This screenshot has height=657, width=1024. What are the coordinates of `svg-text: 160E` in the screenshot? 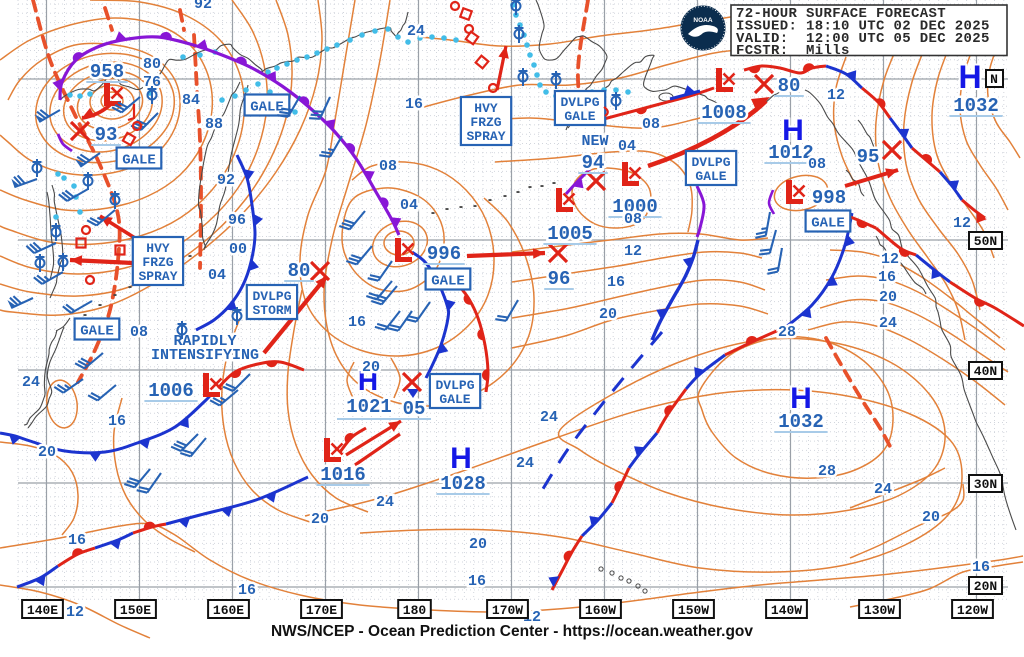 It's located at (228, 610).